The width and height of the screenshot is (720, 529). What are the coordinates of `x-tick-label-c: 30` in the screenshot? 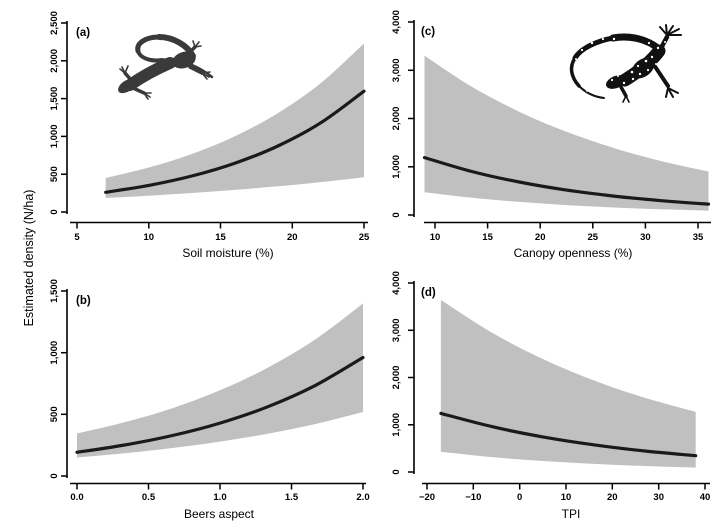 It's located at (645, 237).